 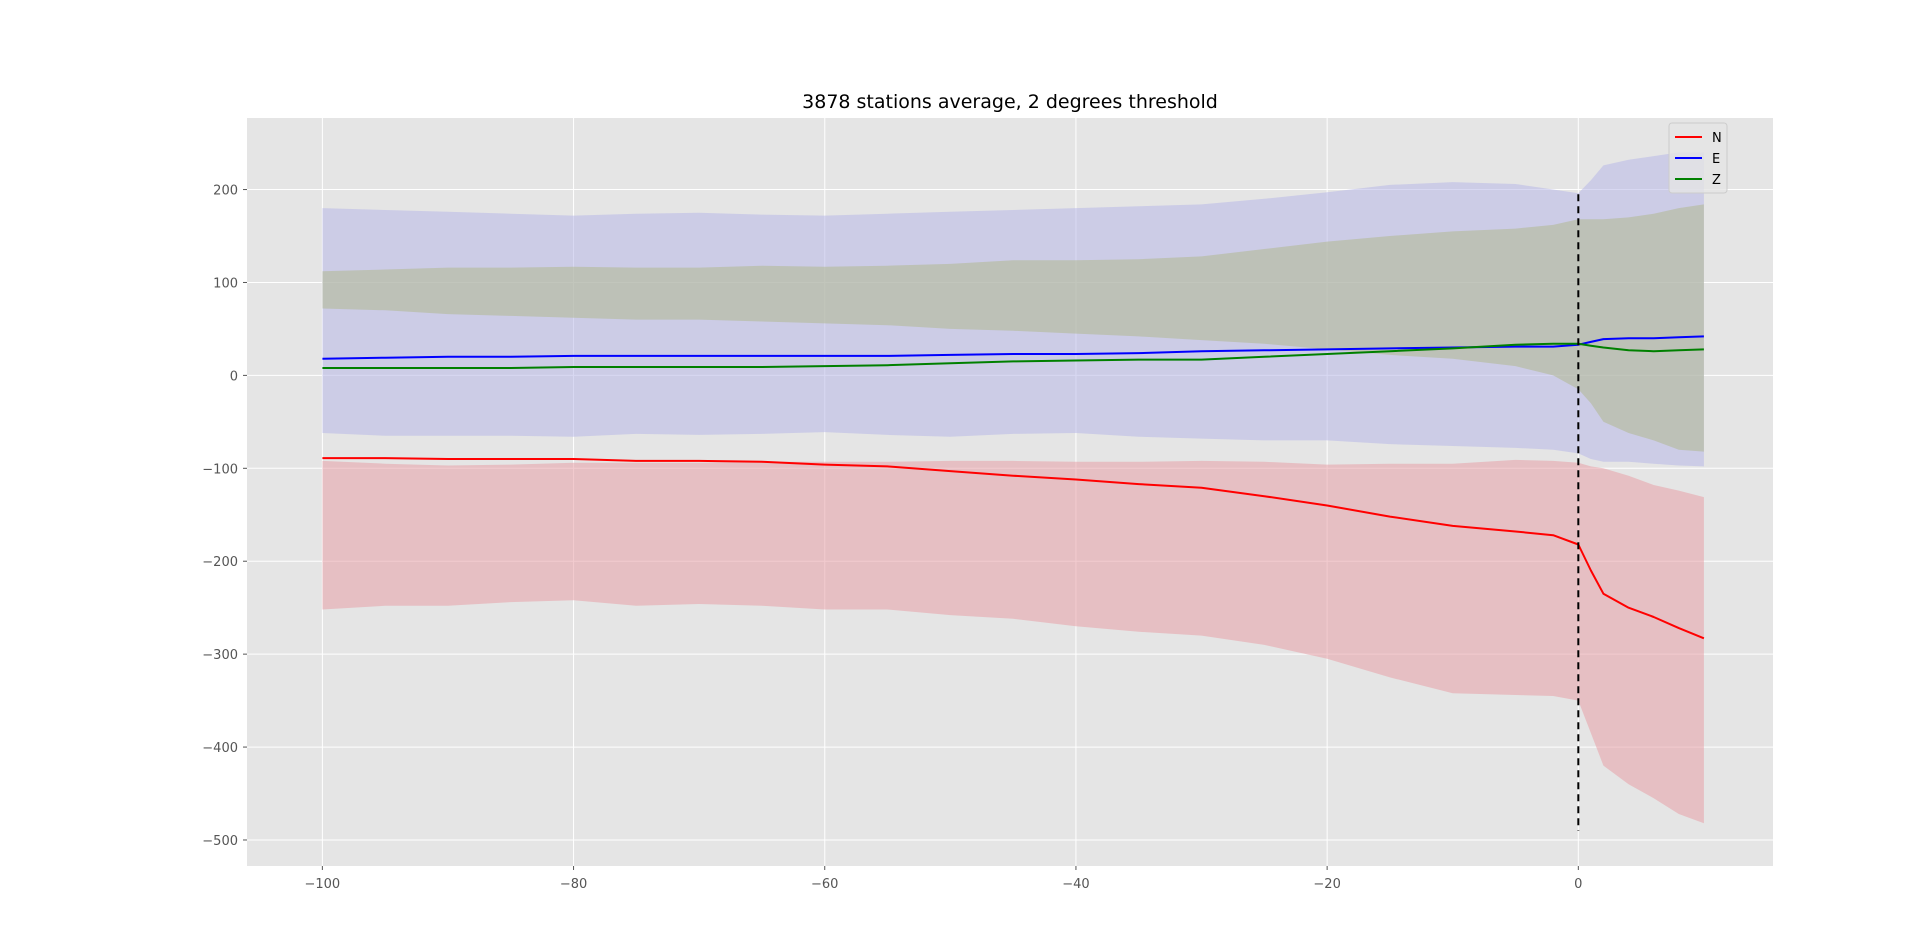 What do you see at coordinates (225, 283) in the screenshot?
I see `y-tick-label: 100` at bounding box center [225, 283].